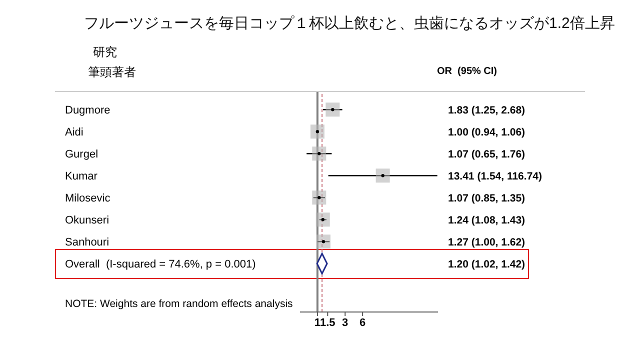  I want to click on text: 研究, so click(105, 52).